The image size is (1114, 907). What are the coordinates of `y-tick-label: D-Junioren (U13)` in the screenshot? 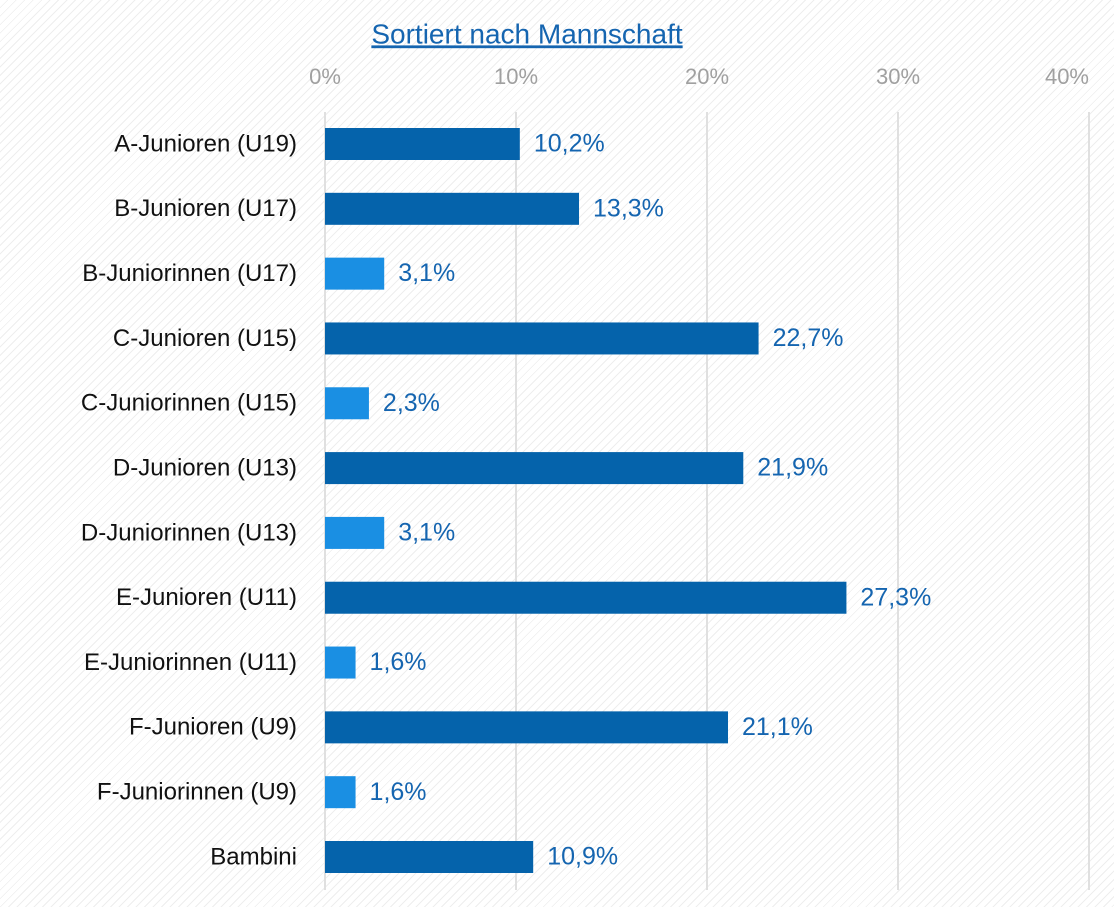 It's located at (205, 467).